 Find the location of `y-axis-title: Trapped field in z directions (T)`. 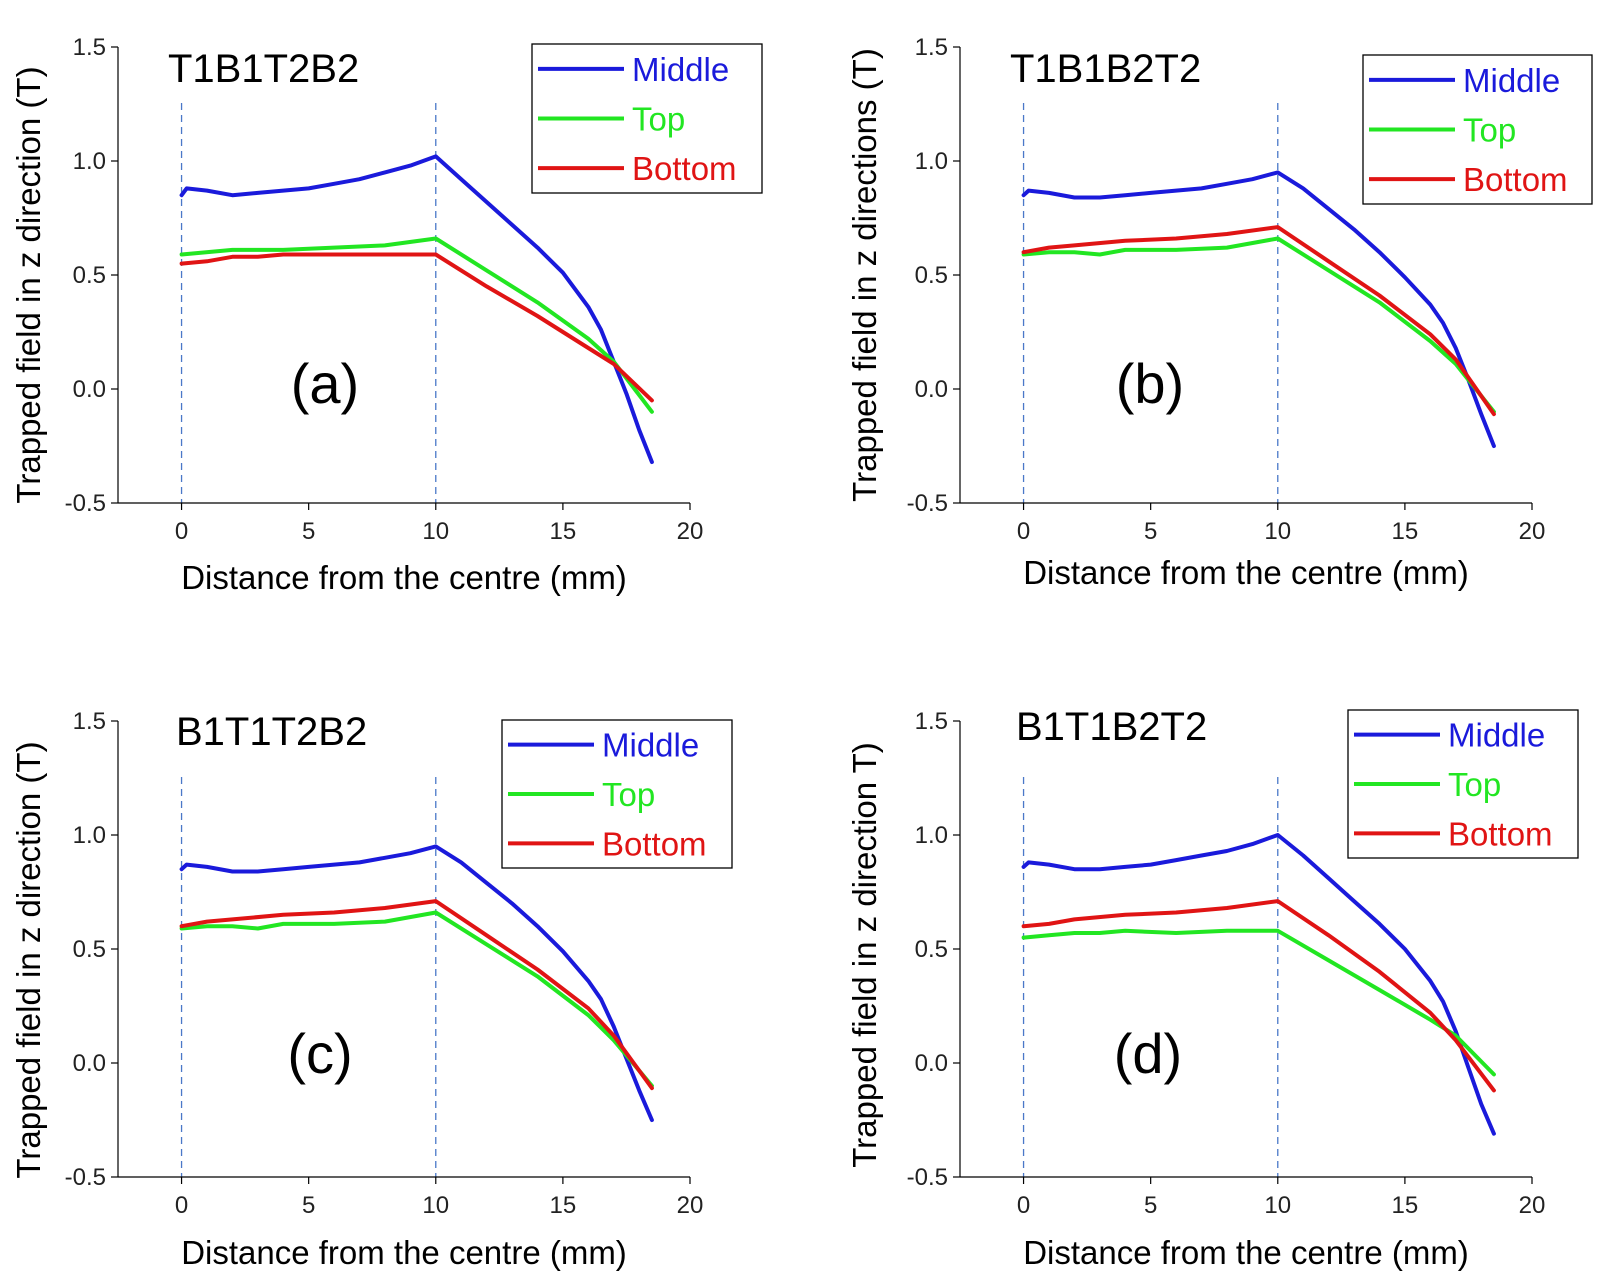

y-axis-title: Trapped field in z directions (T) is located at coordinates (864, 275).